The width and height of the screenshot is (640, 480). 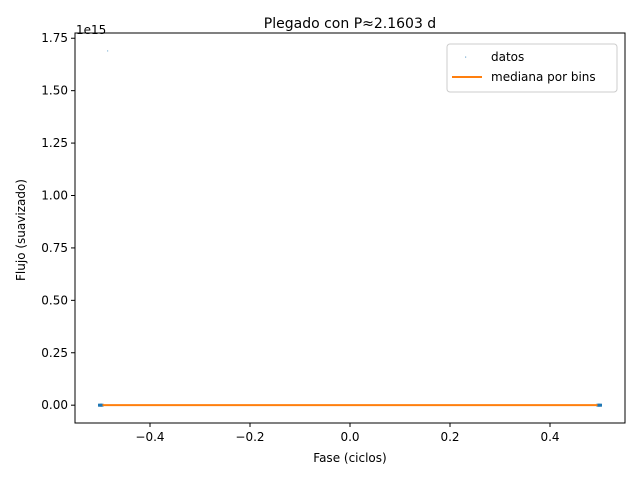 I want to click on x-axis: −0.4 −0.2 0.0 0.2 0.4, so click(x=347, y=433).